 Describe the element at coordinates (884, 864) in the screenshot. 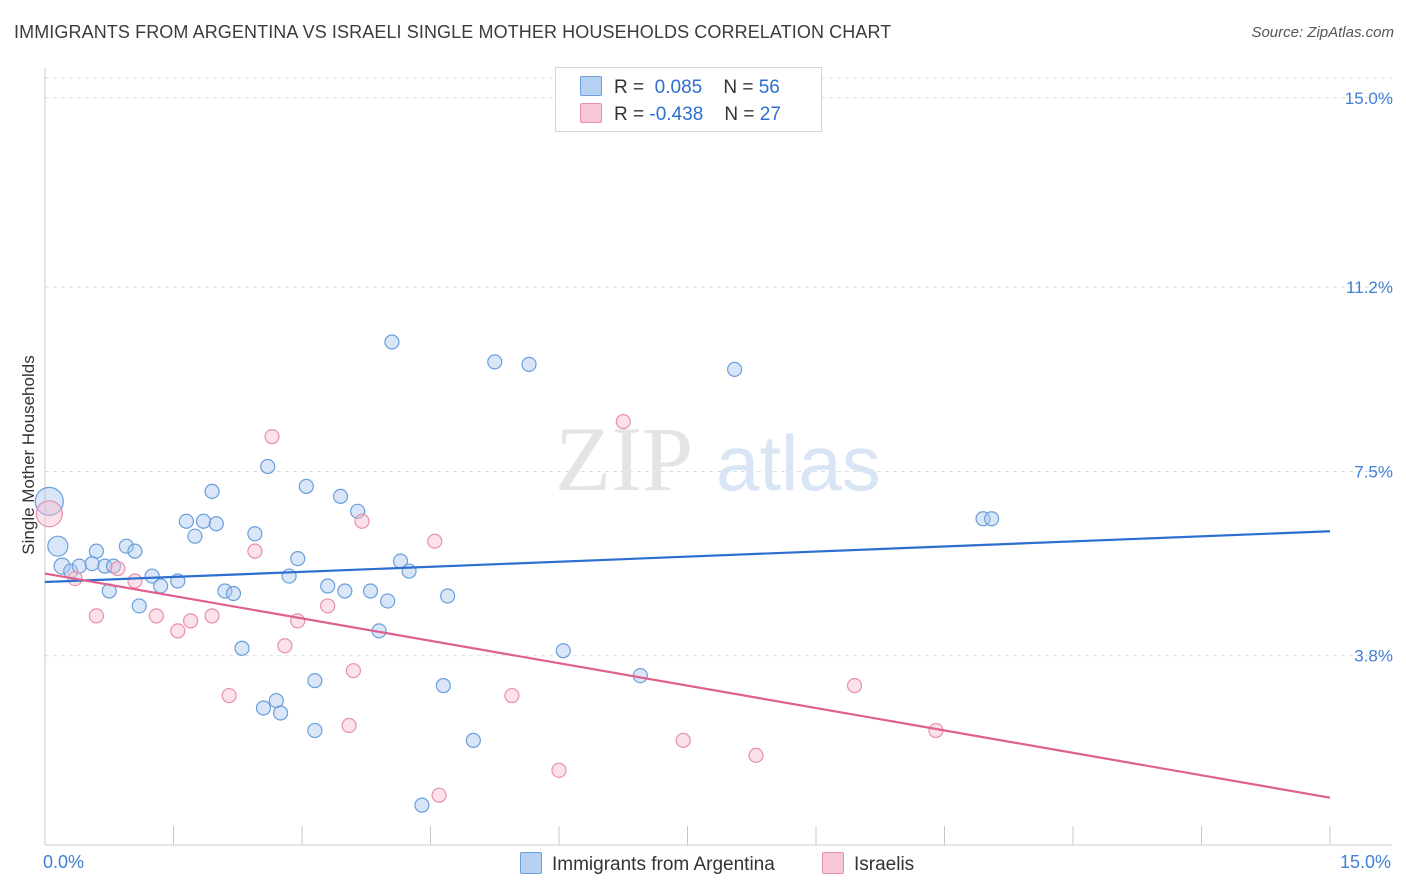

I see `bottom-legend-label: Israelis` at that location.